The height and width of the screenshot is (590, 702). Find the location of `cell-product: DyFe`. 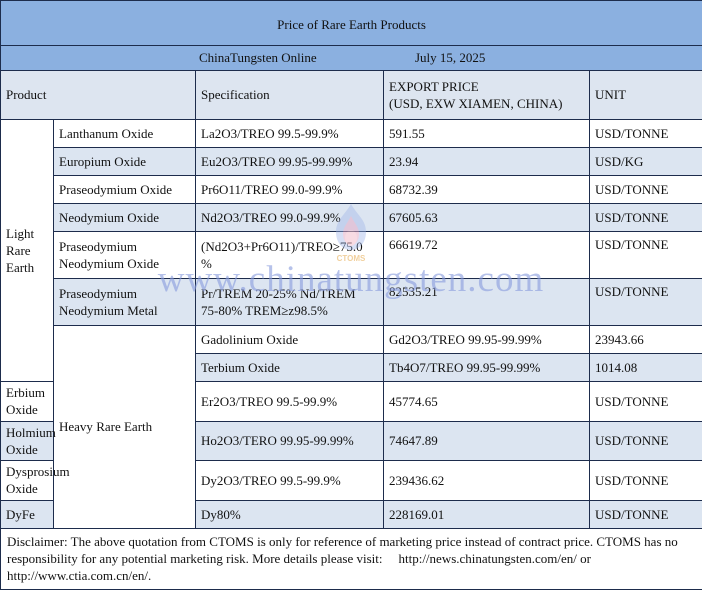

cell-product: DyFe is located at coordinates (27, 514).